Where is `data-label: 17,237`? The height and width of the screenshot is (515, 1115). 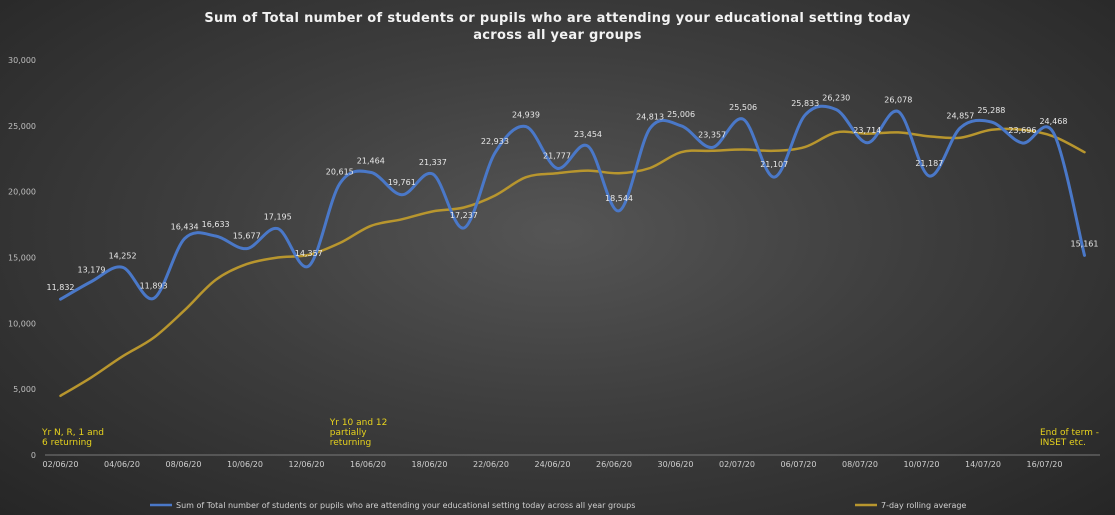
data-label: 17,237 is located at coordinates (464, 215).